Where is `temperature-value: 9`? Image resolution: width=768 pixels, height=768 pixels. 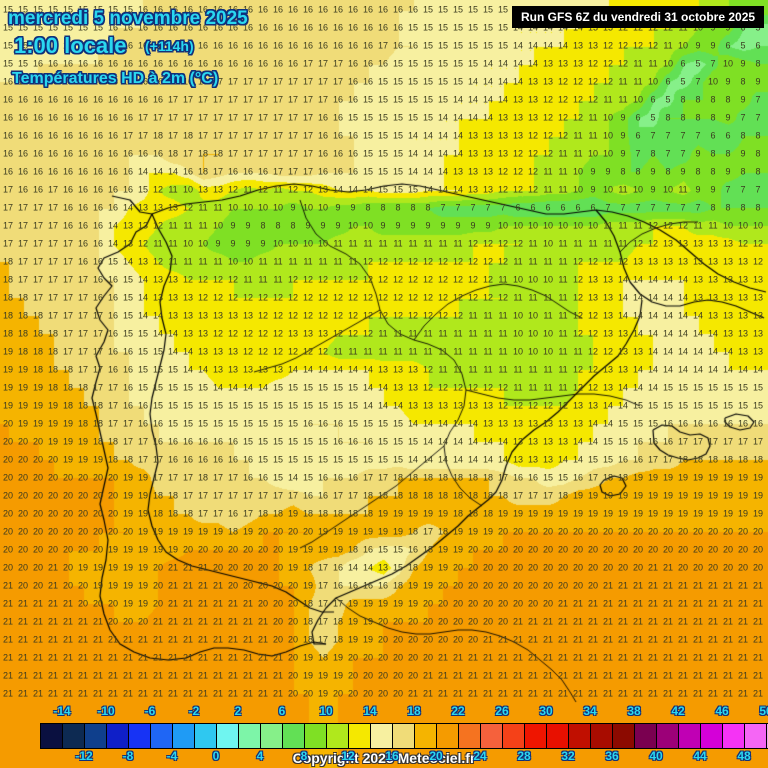
temperature-value: 9 is located at coordinates (398, 225).